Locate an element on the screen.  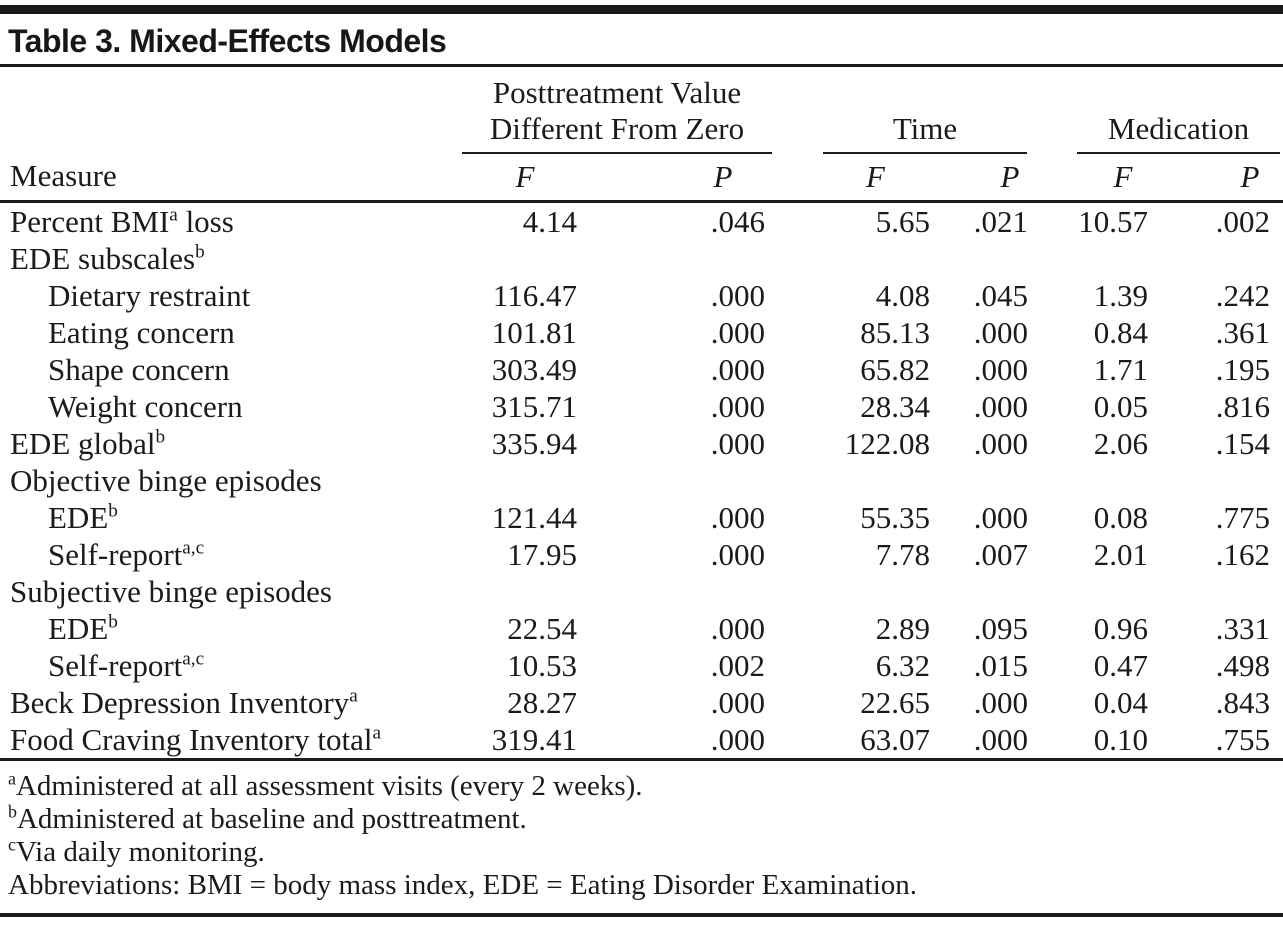
table-row-group: Subjective binge episodes is located at coordinates (641, 591).